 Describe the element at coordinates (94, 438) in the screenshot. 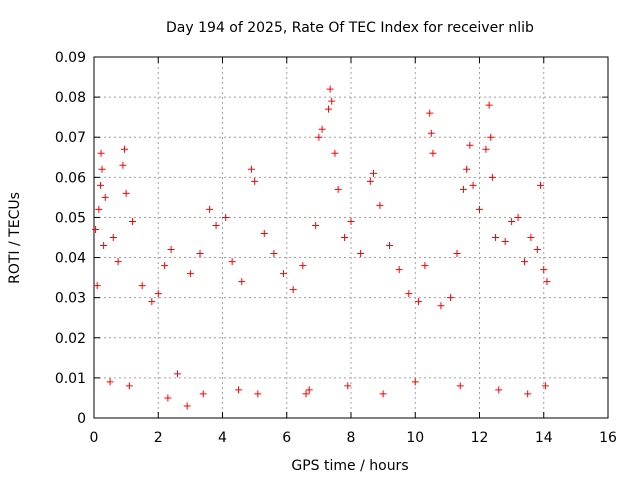

I see `x-tick-label: 0` at that location.